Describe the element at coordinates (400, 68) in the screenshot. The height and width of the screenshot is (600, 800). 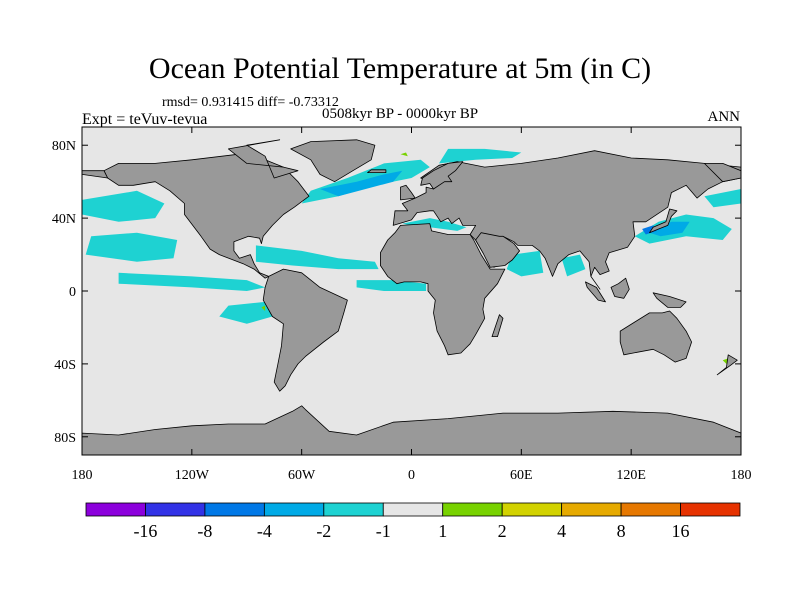
I see `chart-title: Ocean Potential Temperature at 5m (in C)` at that location.